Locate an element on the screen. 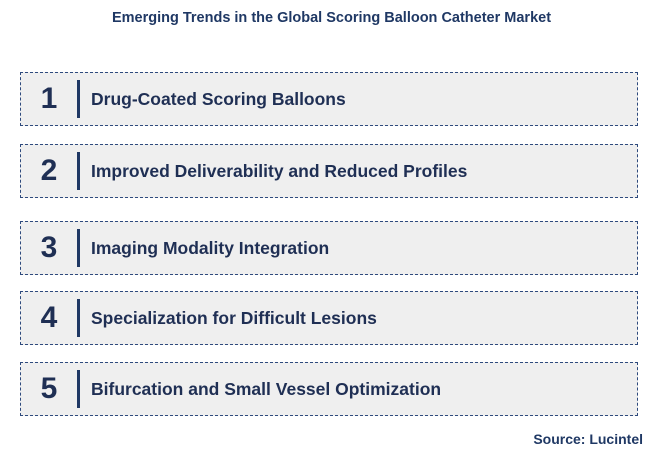 The width and height of the screenshot is (663, 463). trend-item-3: 3 Imaging Modality Integration is located at coordinates (329, 248).